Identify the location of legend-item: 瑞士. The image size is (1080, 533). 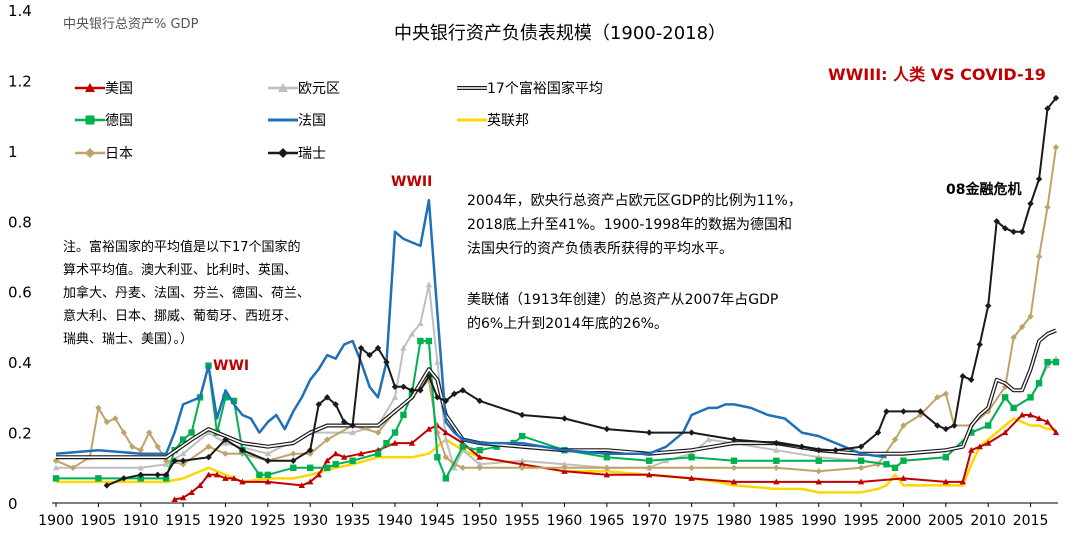
(297, 154).